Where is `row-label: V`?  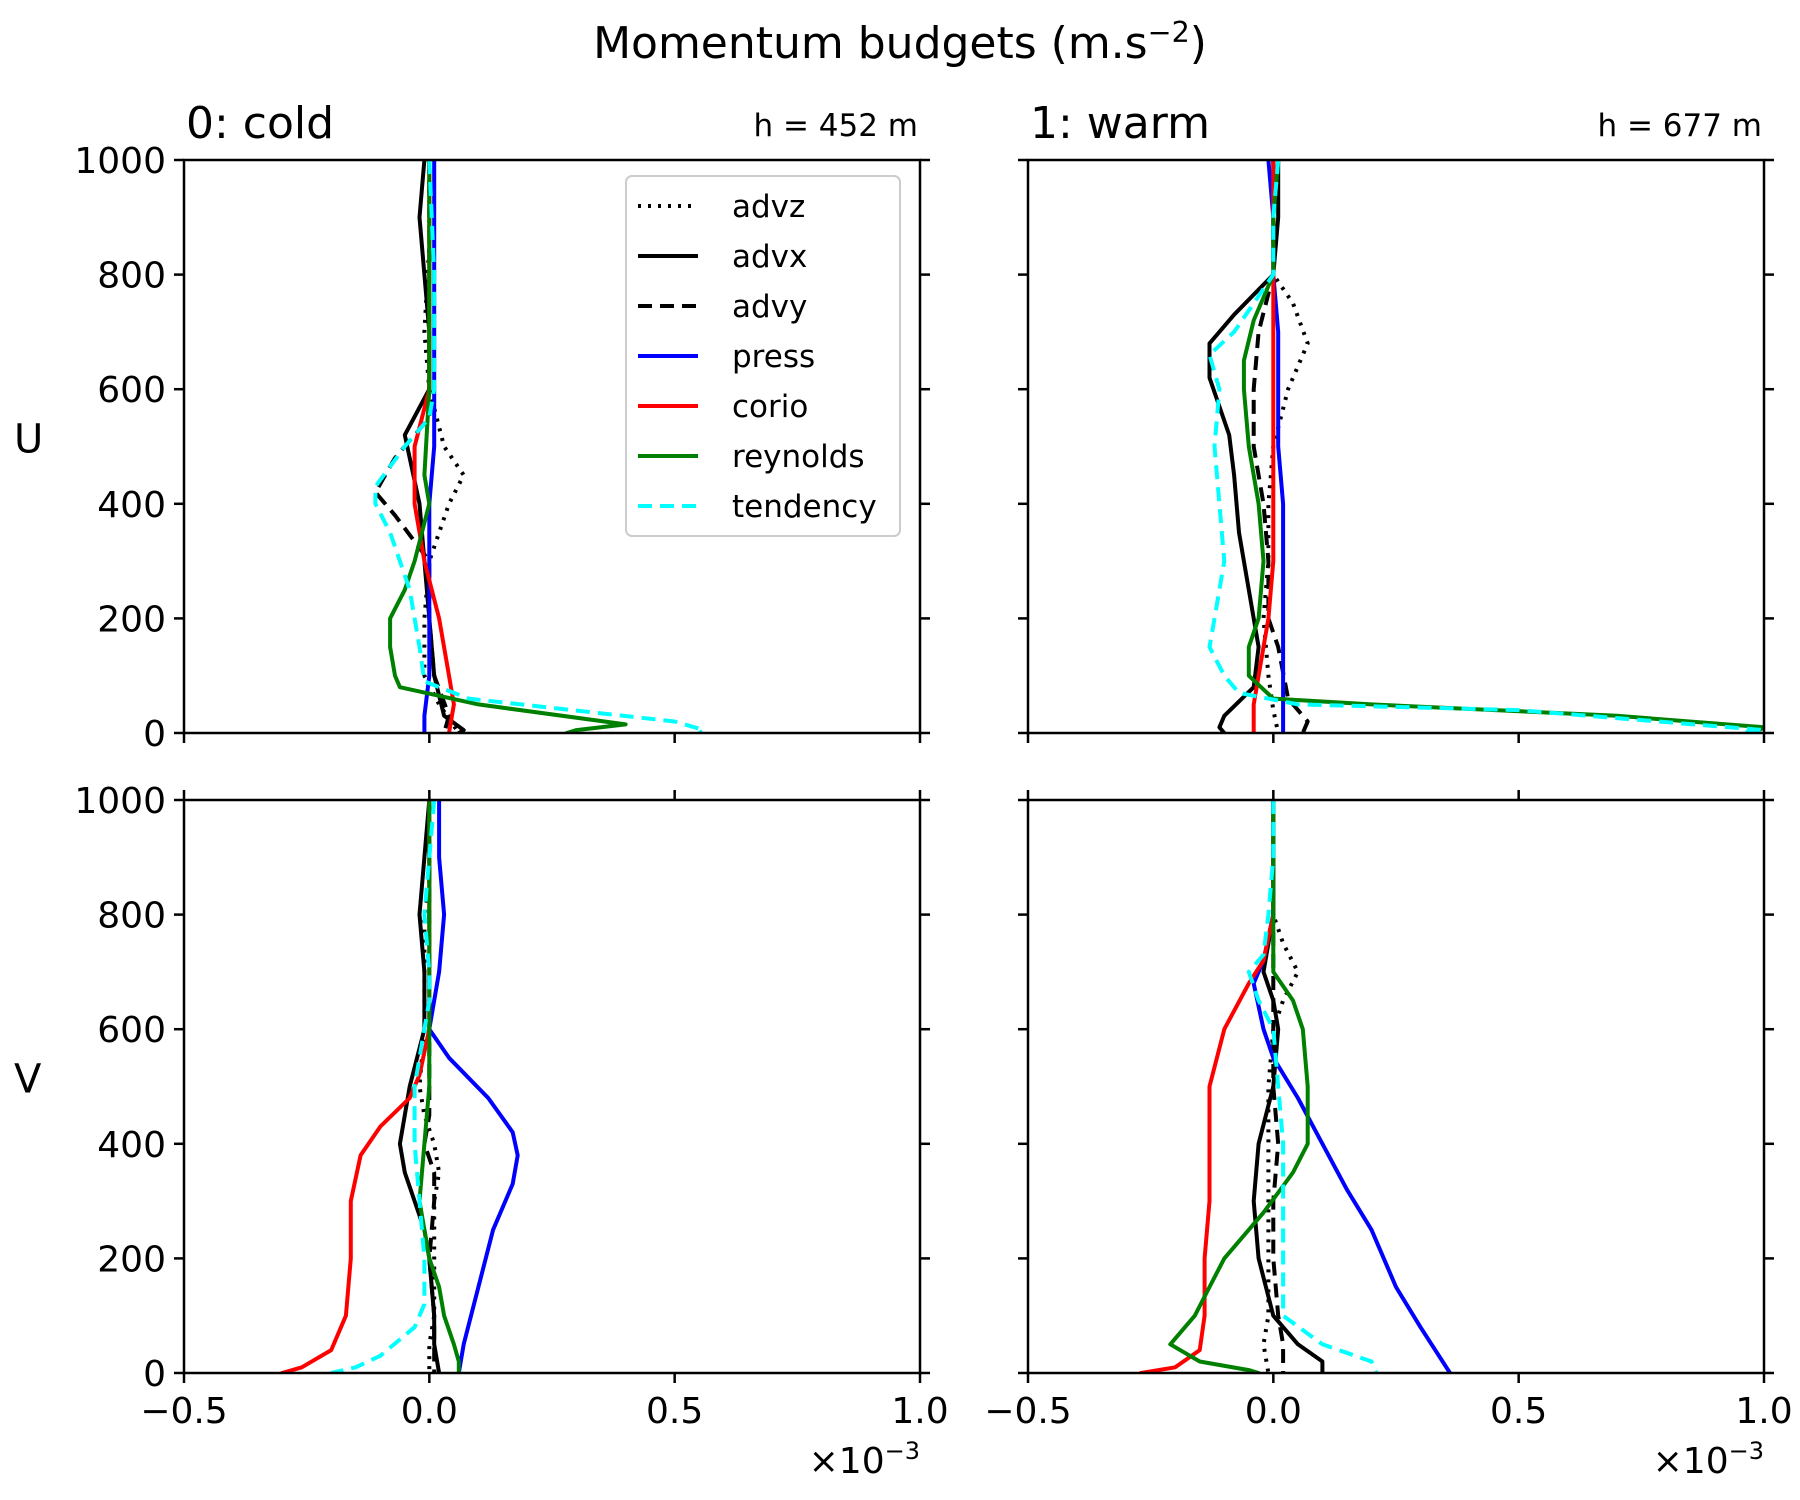 row-label: V is located at coordinates (28, 1080).